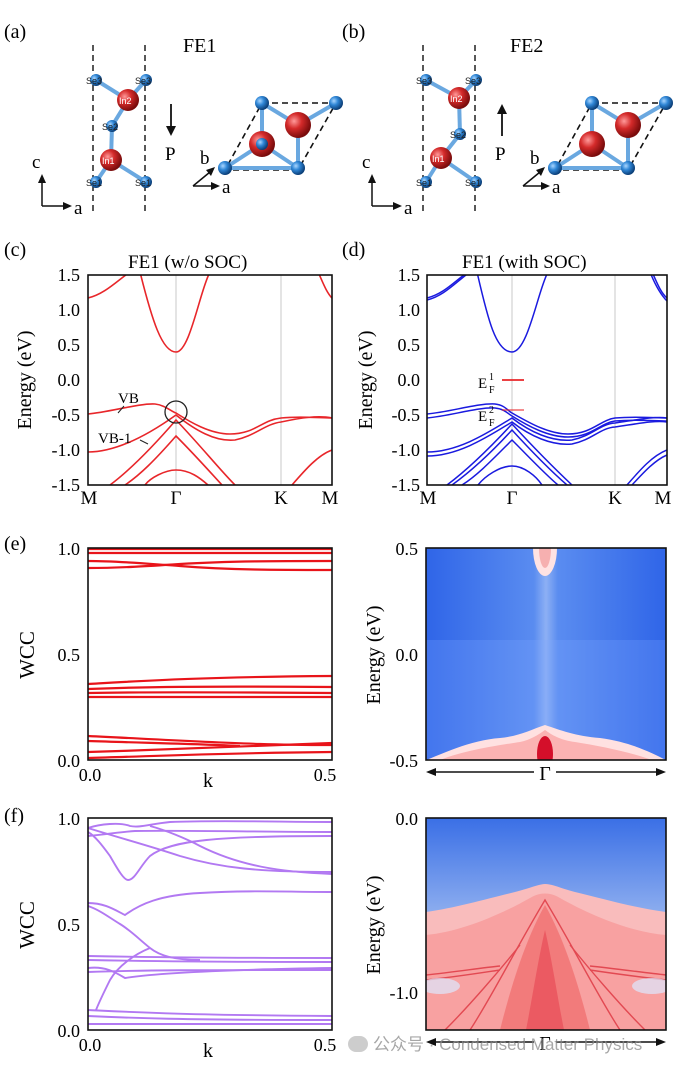 The image size is (684, 1069). I want to click on axes-top-icon, so click(206, 178).